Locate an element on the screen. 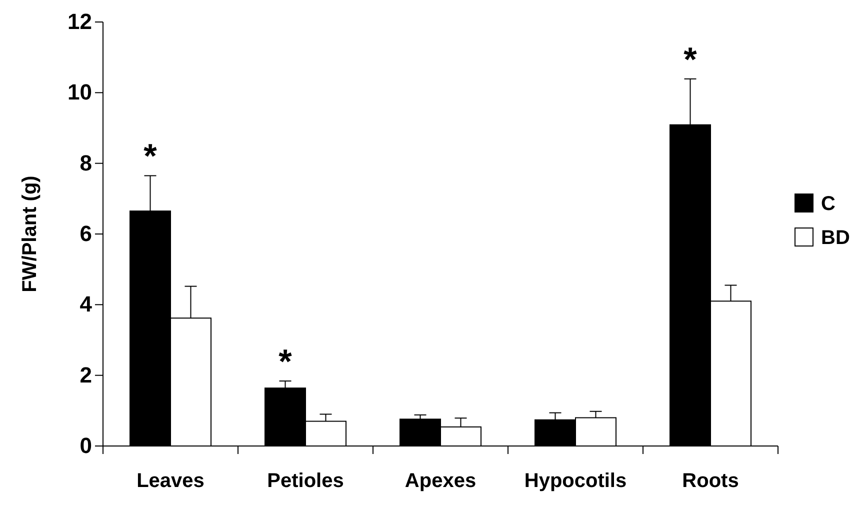  legend-label: C is located at coordinates (828, 204).